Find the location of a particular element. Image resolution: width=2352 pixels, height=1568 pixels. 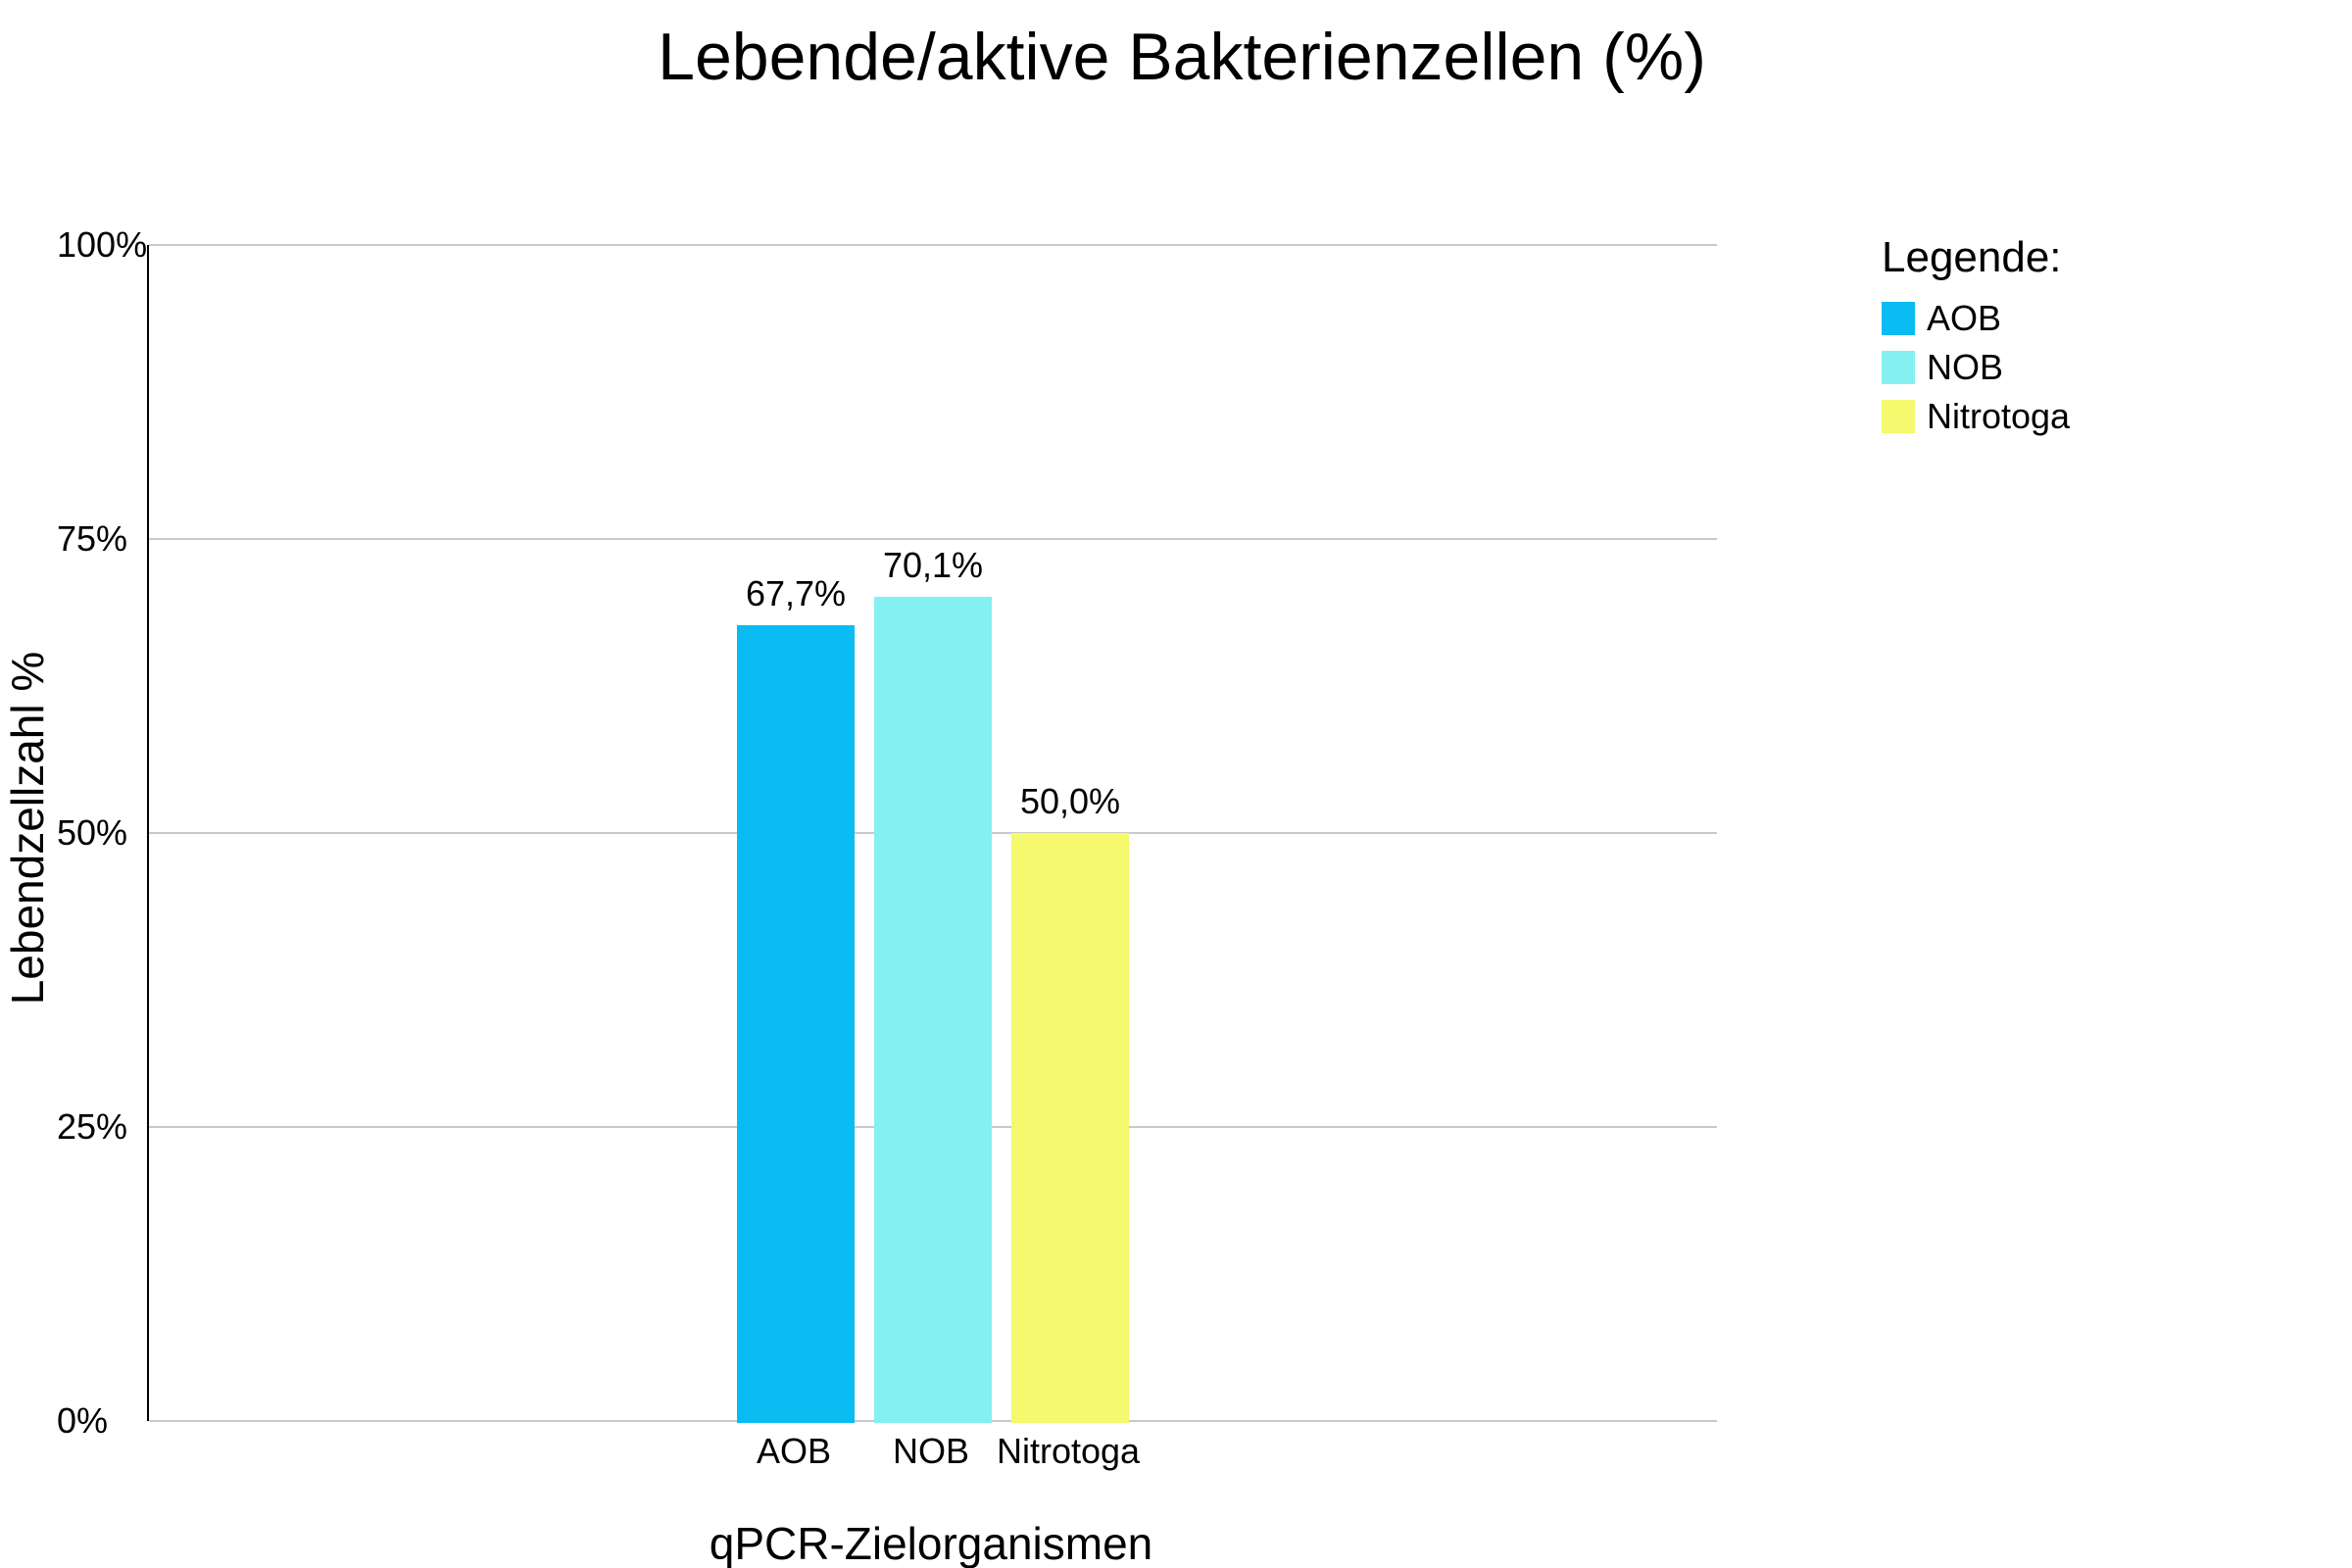

chart-title: Lebende/aktive Bakterienzellen (%) is located at coordinates (1182, 57).